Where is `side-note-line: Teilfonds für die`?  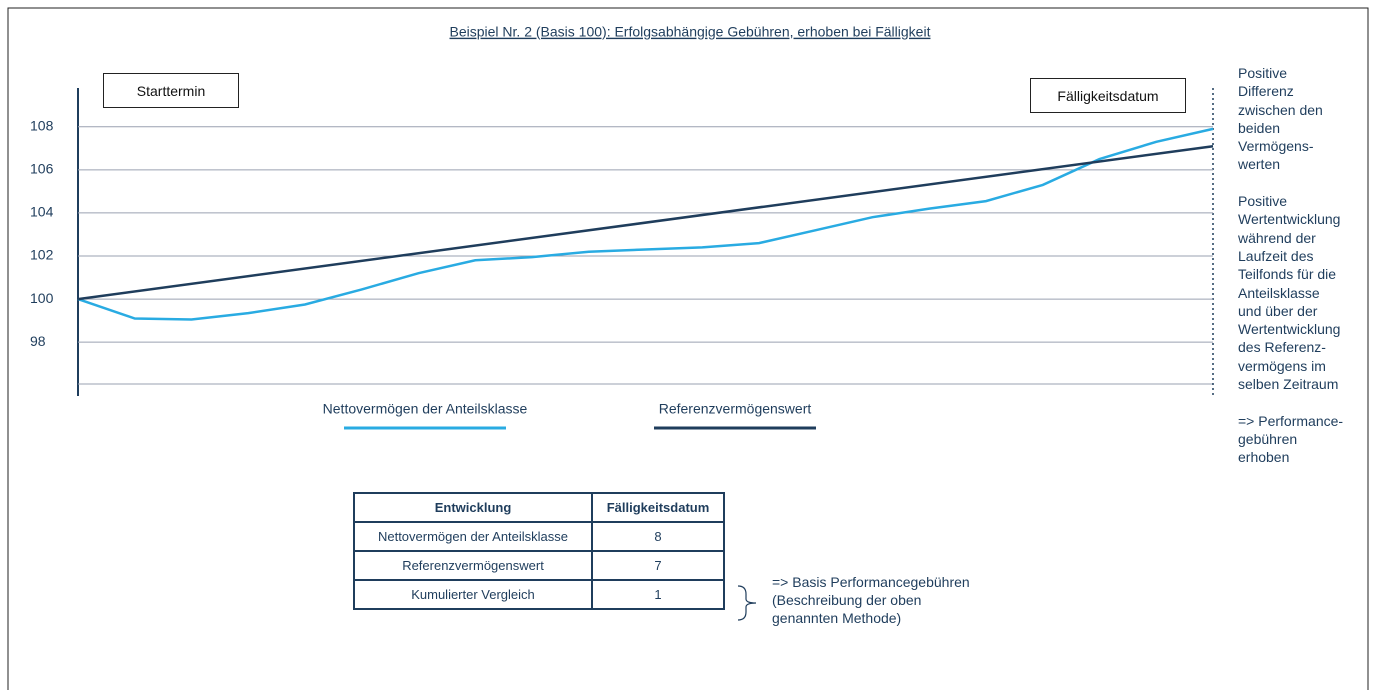
side-note-line: Teilfonds für die is located at coordinates (1287, 274).